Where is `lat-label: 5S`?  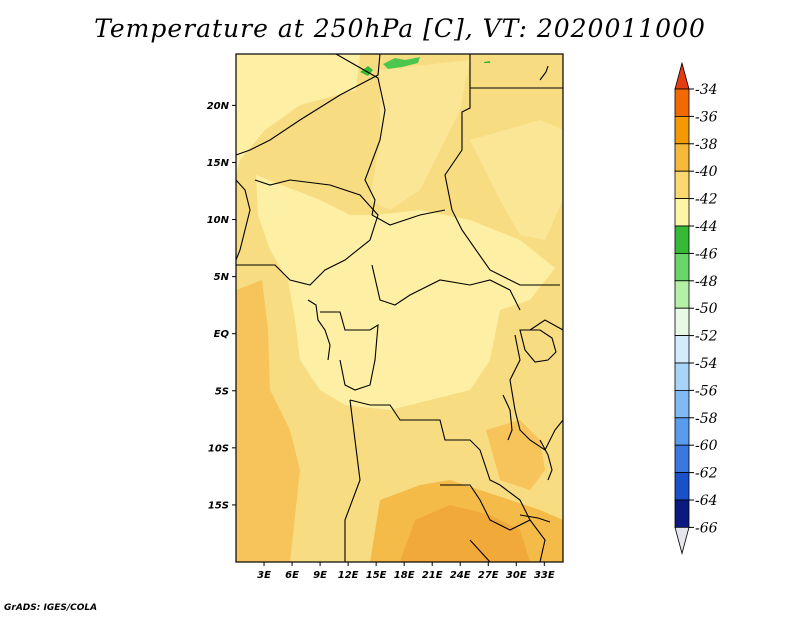 lat-label: 5S is located at coordinates (222, 391).